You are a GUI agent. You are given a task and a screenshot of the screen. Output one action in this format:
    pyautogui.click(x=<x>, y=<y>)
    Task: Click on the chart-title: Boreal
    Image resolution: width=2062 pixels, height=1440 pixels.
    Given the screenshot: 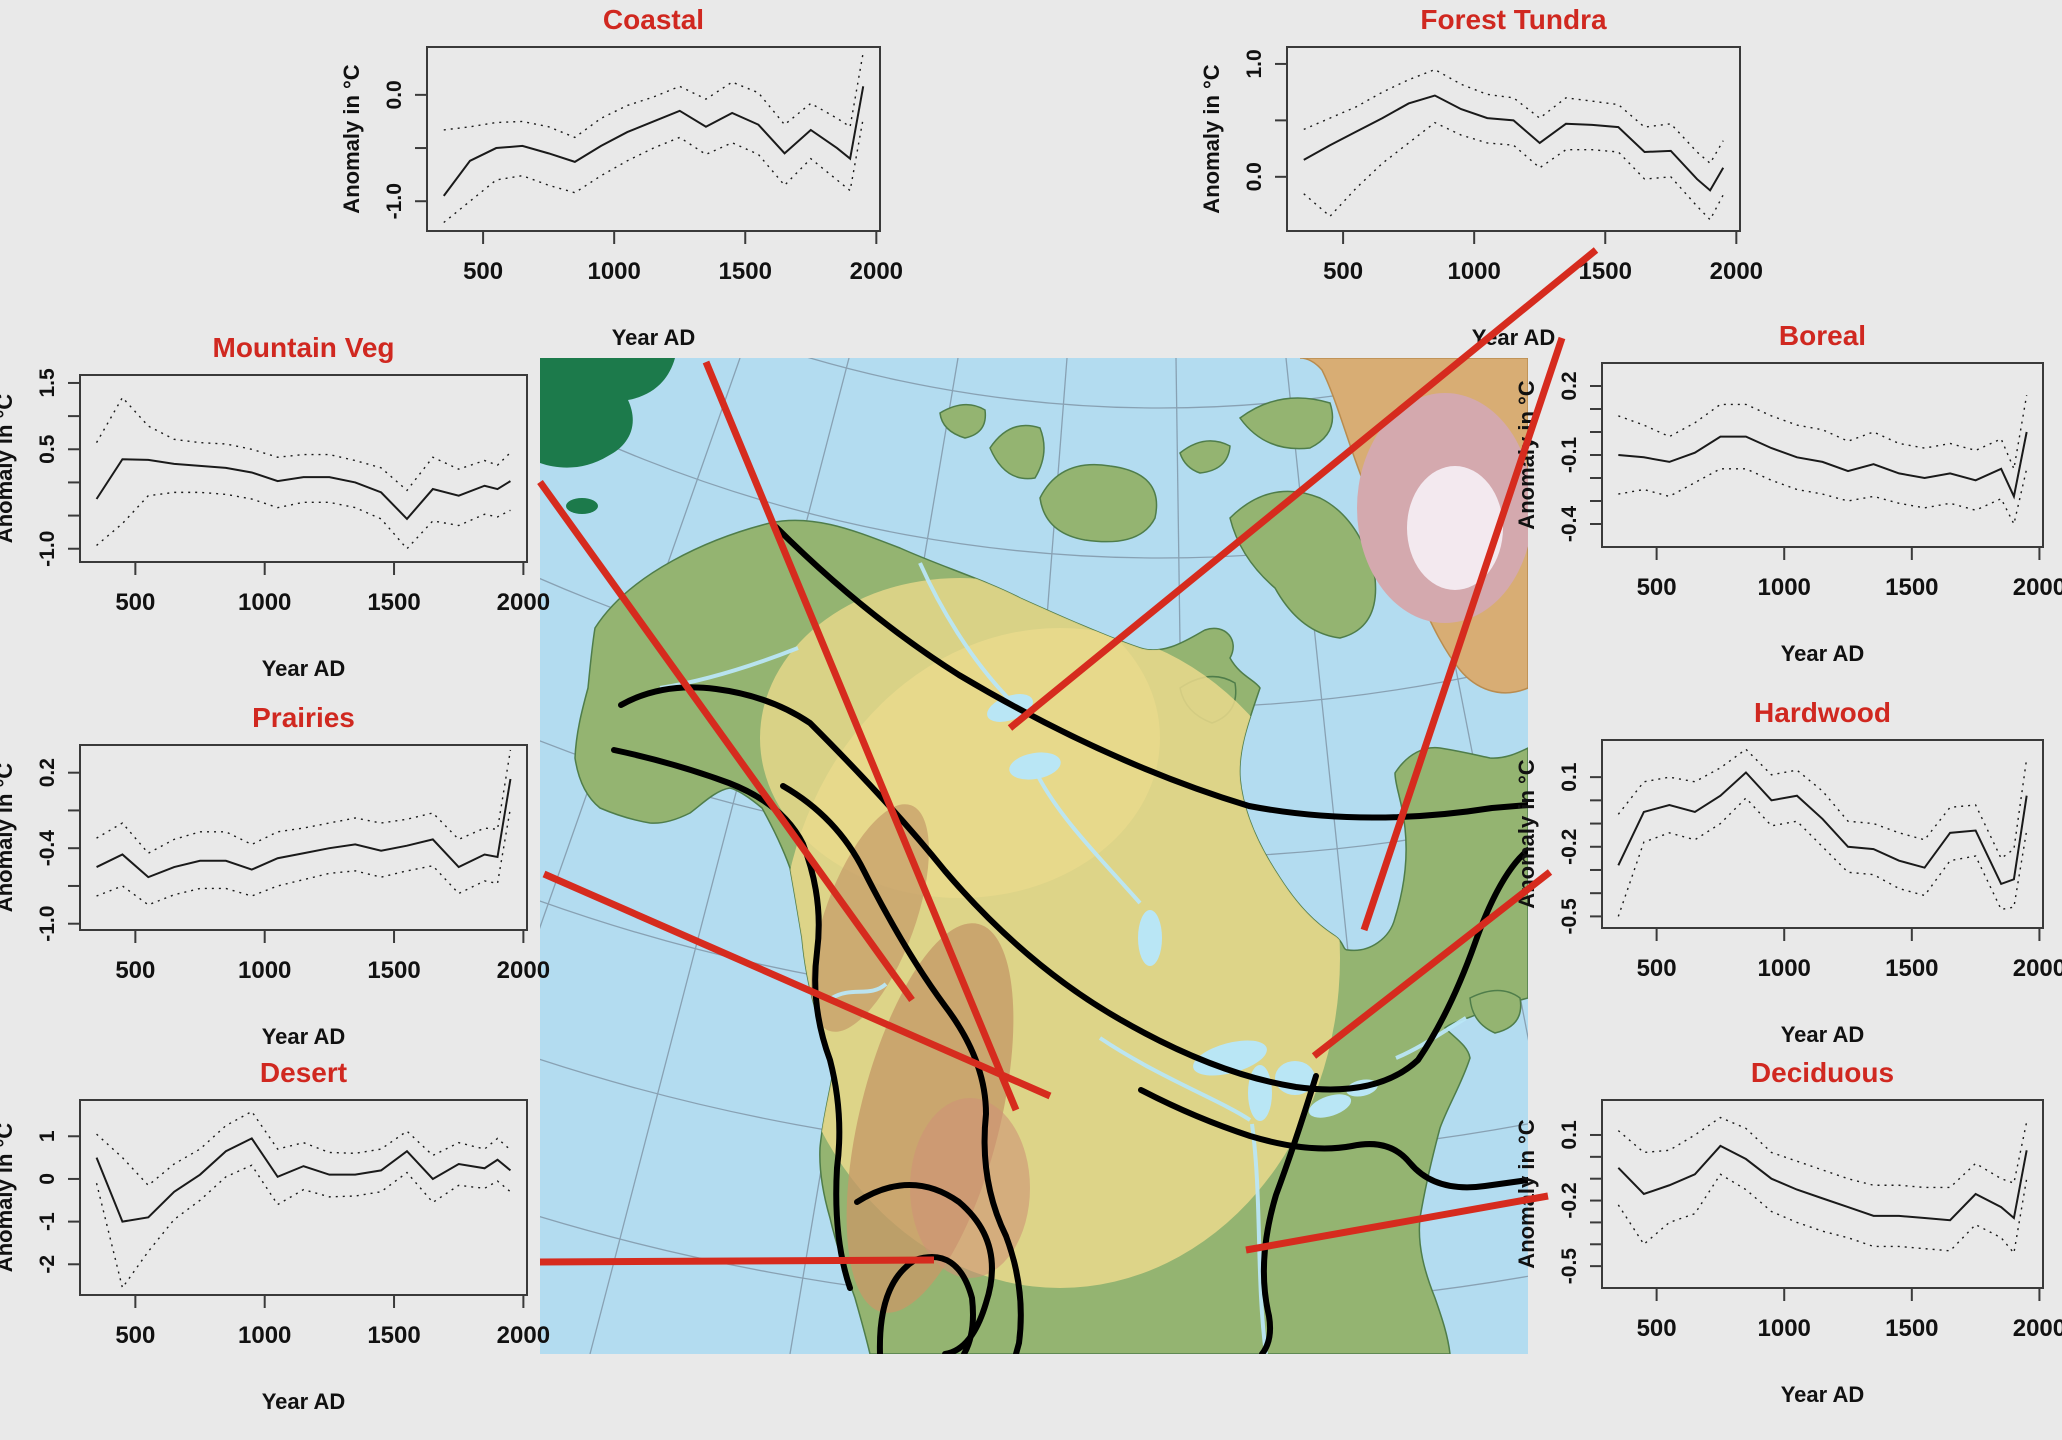 What is the action you would take?
    pyautogui.click(x=1822, y=335)
    